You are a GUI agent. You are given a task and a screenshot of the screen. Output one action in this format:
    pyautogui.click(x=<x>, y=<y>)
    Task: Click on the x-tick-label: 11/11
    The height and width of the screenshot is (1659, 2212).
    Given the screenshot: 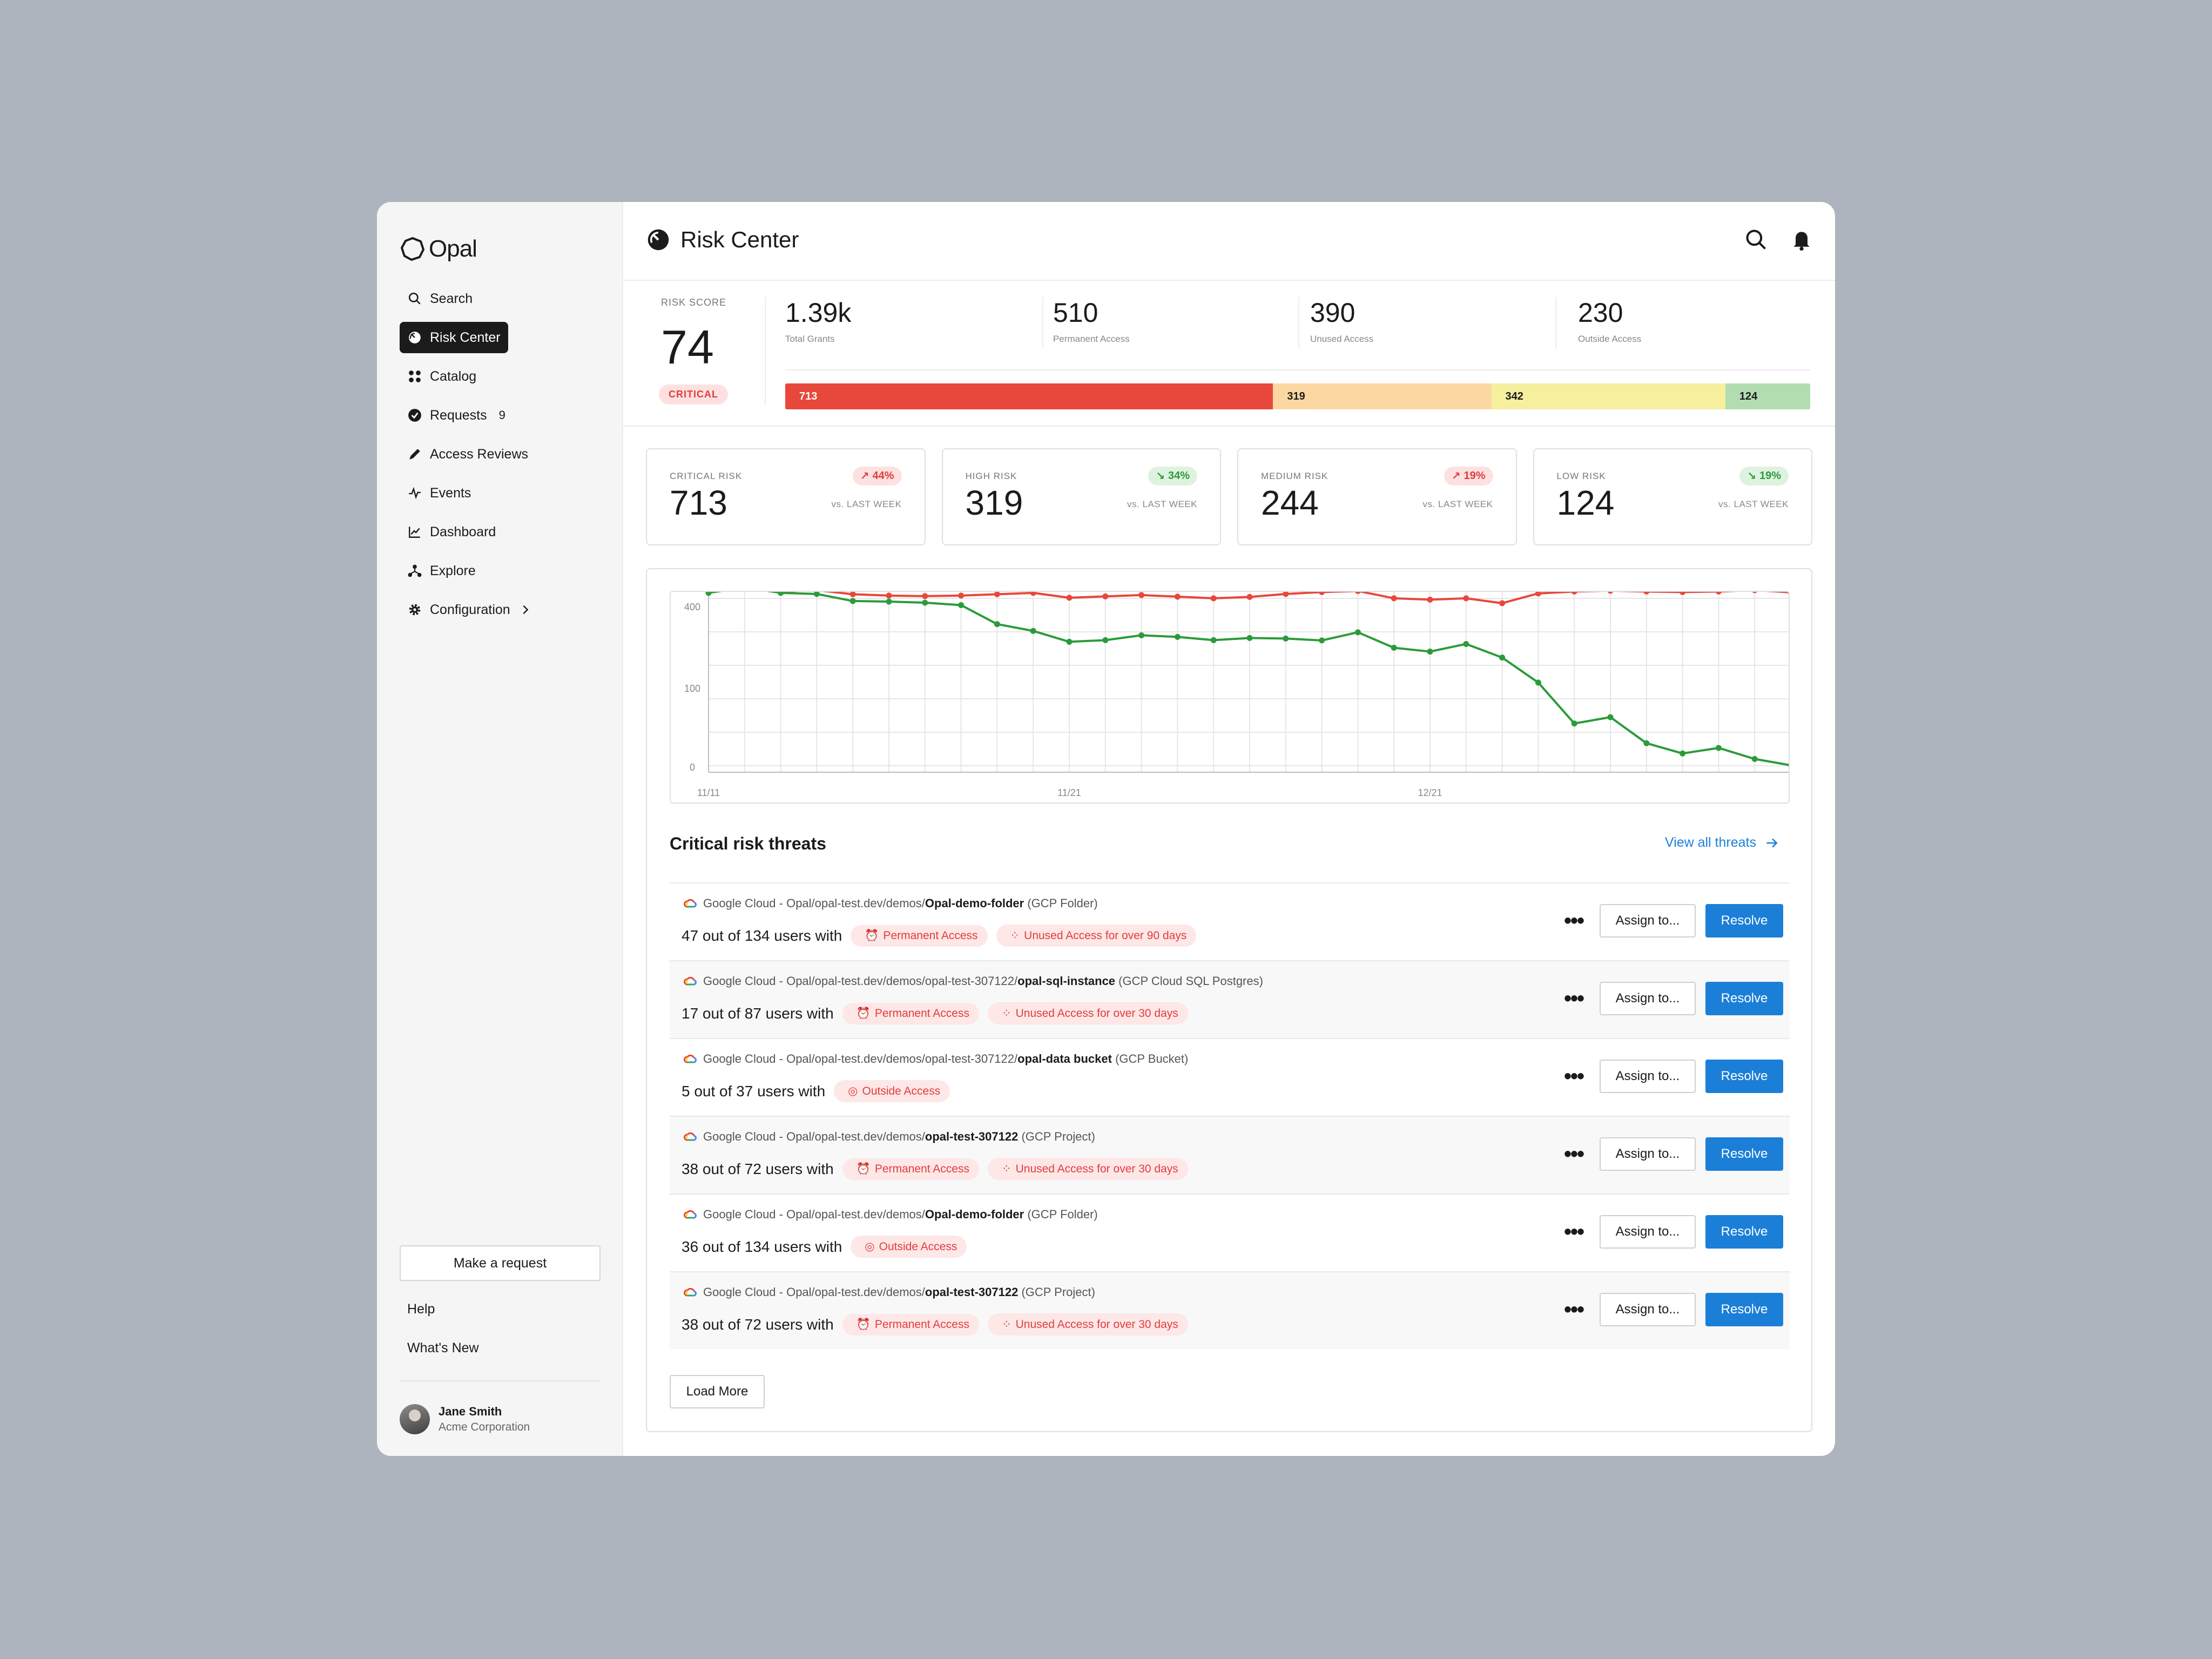 What is the action you would take?
    pyautogui.click(x=708, y=792)
    